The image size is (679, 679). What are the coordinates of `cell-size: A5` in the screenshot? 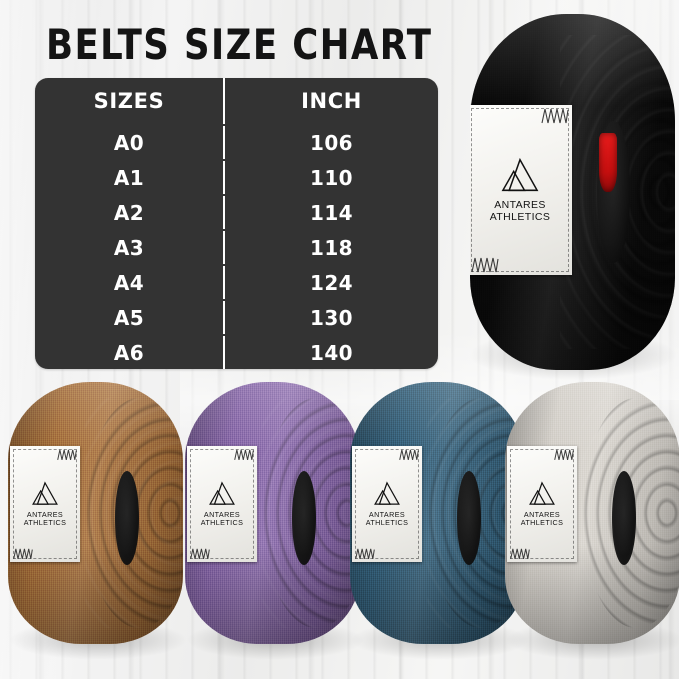 It's located at (129, 317).